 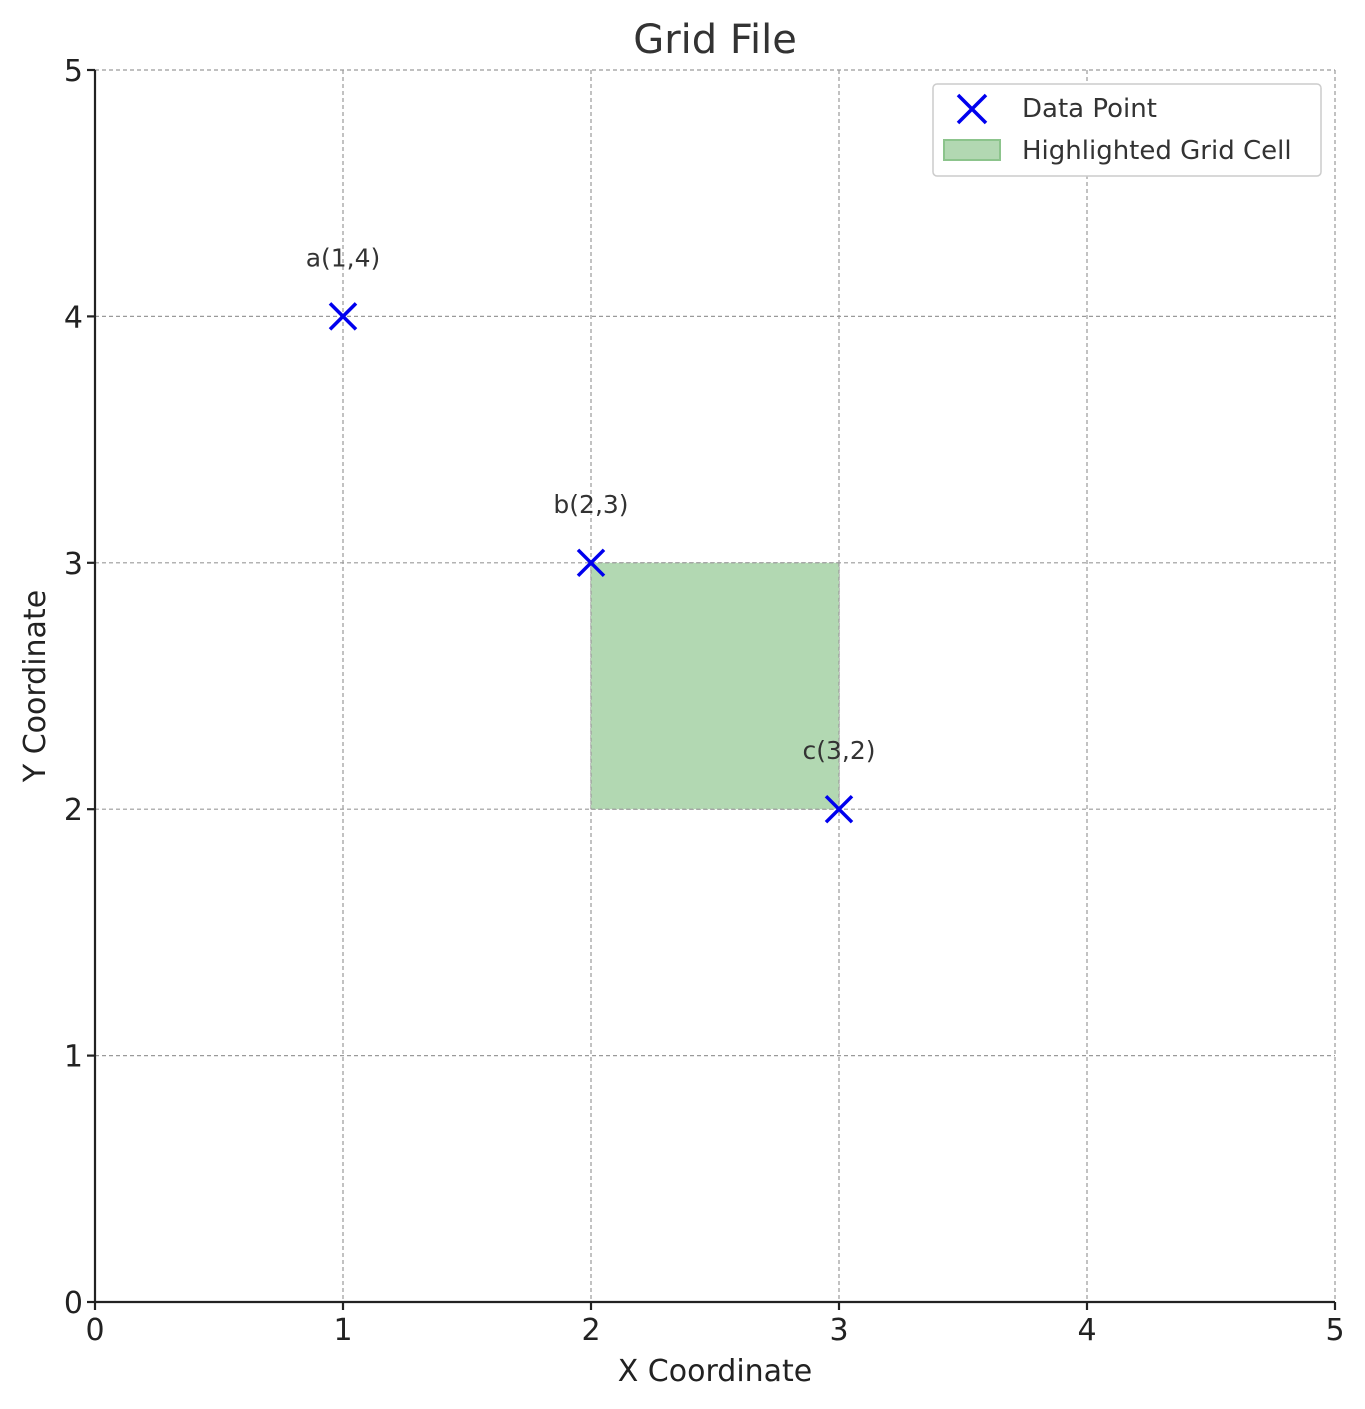 I want to click on y-tick-label: 5, so click(x=73, y=71).